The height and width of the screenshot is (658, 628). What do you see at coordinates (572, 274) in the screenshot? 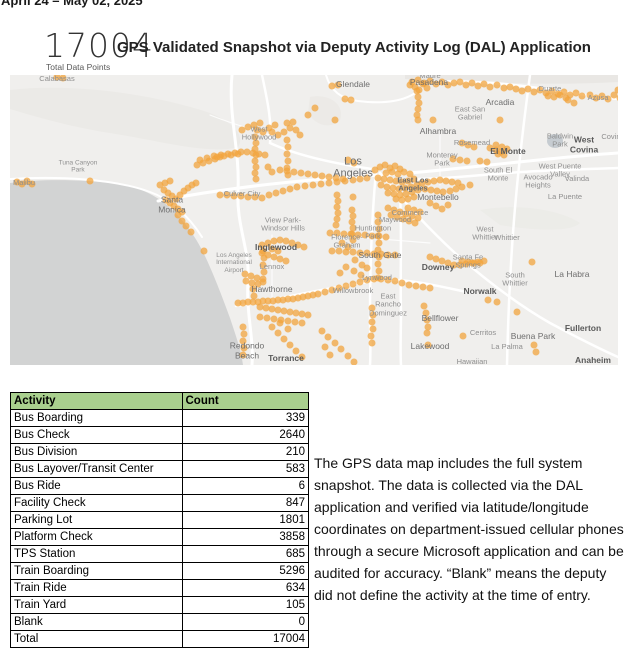
I see `map-city-label: La Habra` at bounding box center [572, 274].